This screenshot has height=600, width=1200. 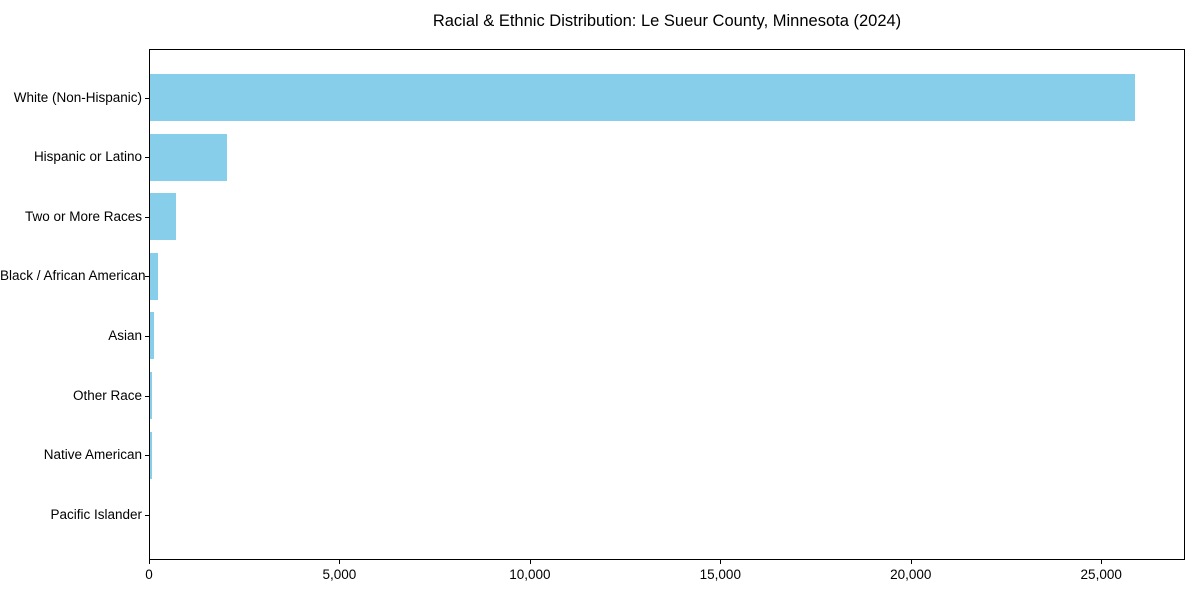 I want to click on y-tick-label-black-african-american: Black / African American, so click(x=73, y=276).